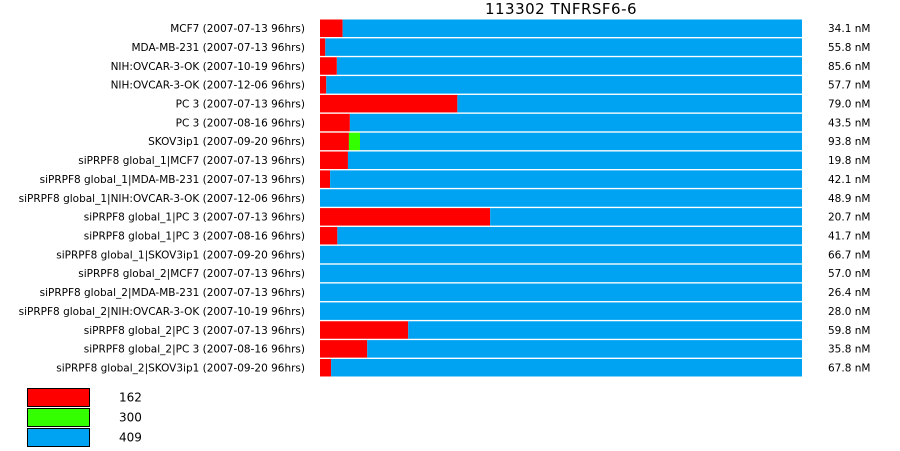 The width and height of the screenshot is (900, 451). What do you see at coordinates (191, 274) in the screenshot?
I see `row-label: siPRPF8 global_2|MCF7 (2007-07-13 96hrs)` at bounding box center [191, 274].